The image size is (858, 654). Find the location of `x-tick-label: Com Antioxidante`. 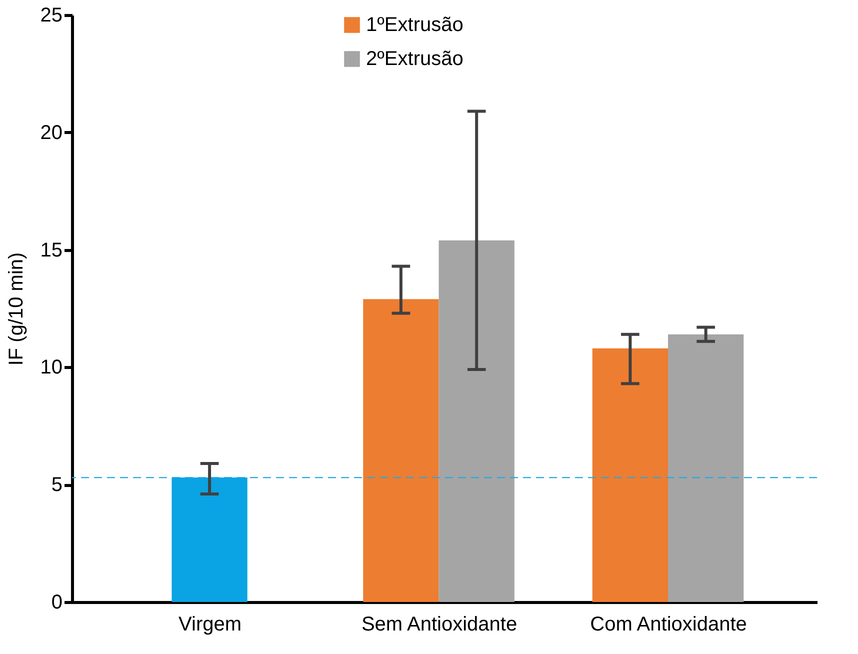

x-tick-label: Com Antioxidante is located at coordinates (668, 625).